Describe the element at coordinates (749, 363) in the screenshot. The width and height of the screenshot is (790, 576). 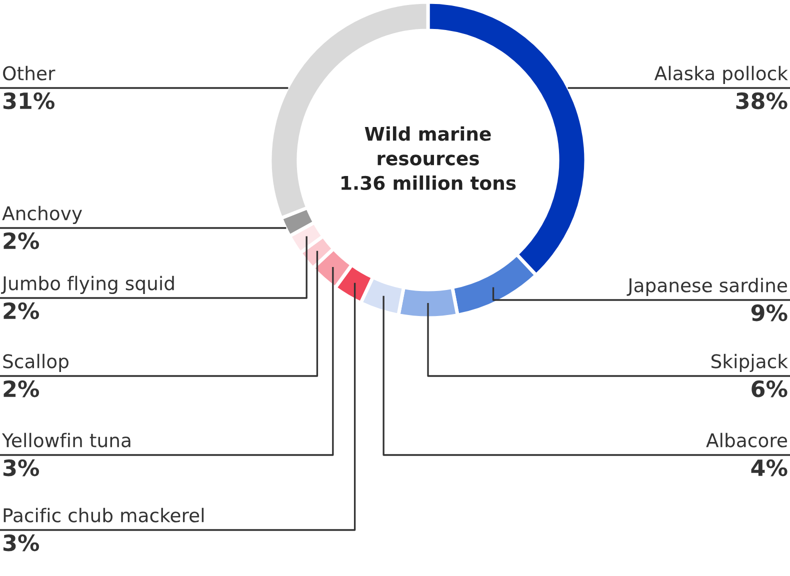
I see `slice-label: Skipjack` at that location.